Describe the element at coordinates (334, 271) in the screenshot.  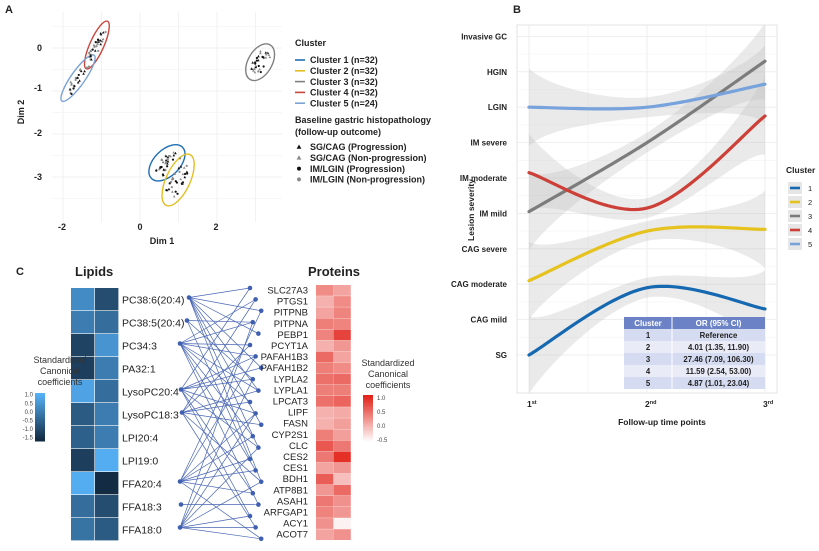
I see `proteins-title: Proteins` at that location.